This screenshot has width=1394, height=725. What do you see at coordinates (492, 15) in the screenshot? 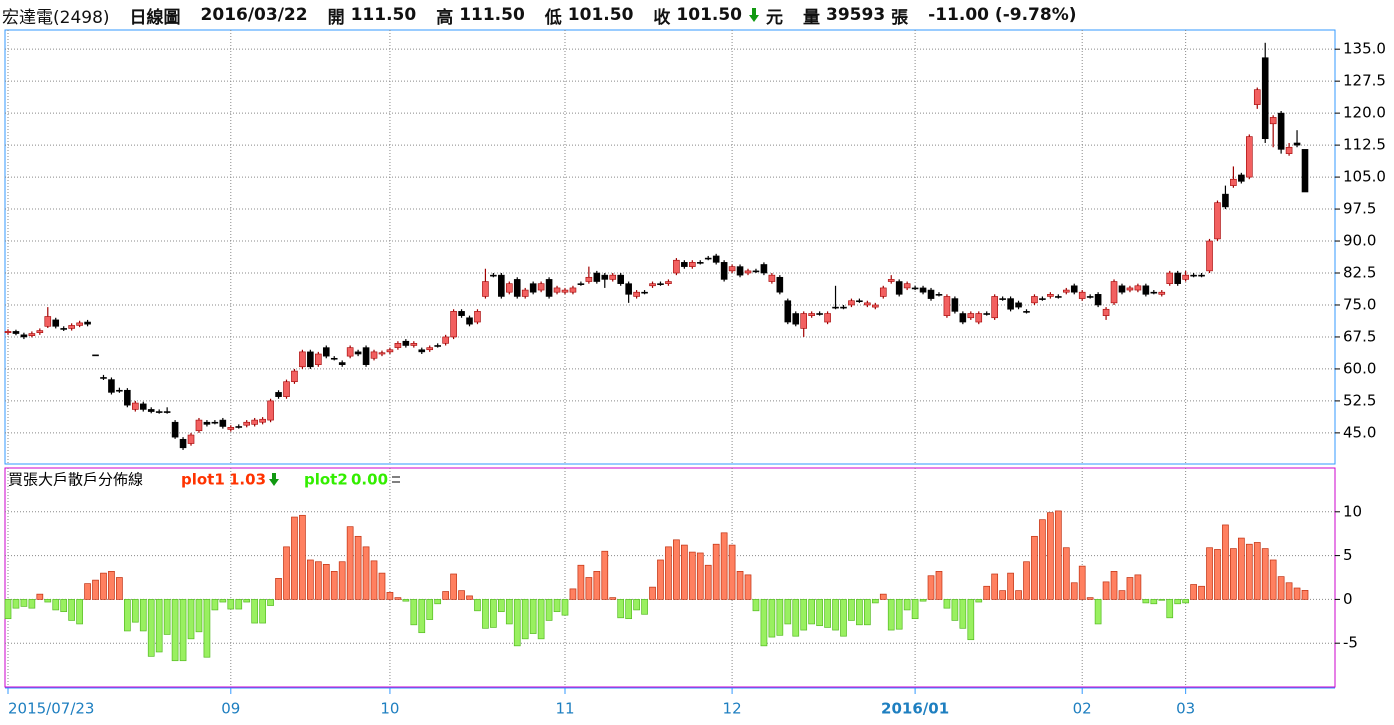
I see `high: 111.50` at bounding box center [492, 15].